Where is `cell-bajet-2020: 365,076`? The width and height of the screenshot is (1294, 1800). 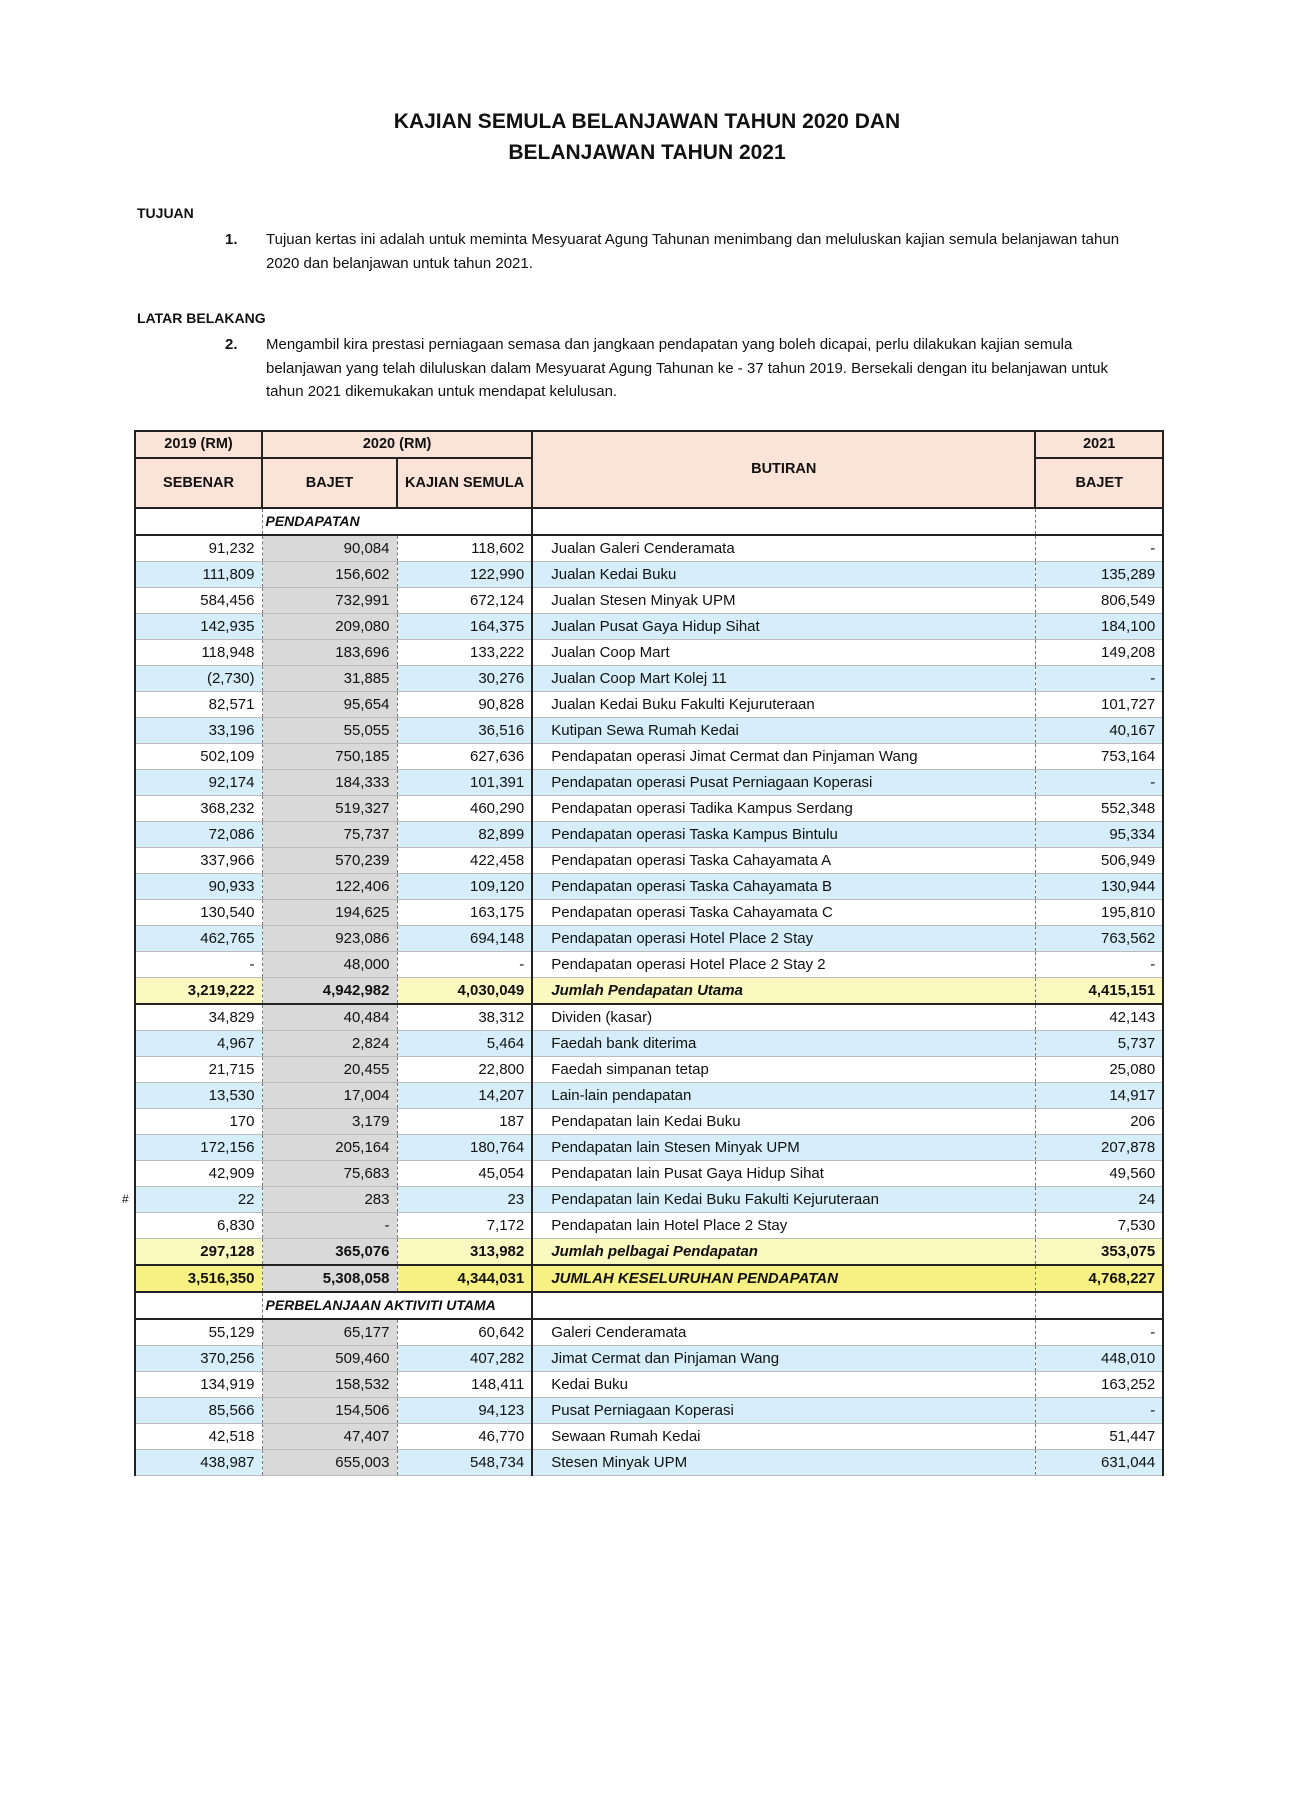 cell-bajet-2020: 365,076 is located at coordinates (329, 1252).